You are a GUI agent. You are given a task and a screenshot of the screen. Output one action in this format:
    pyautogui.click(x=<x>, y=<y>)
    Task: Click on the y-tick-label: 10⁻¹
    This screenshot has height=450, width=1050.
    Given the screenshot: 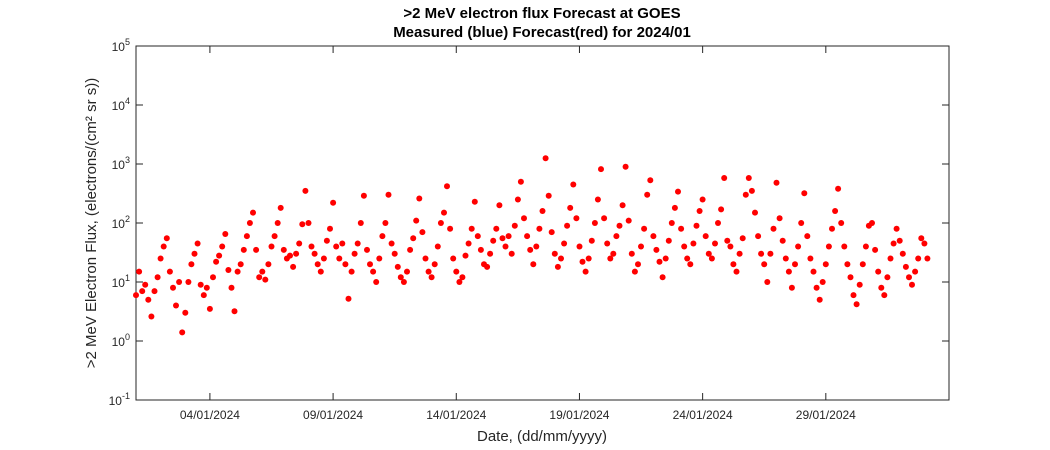 What is the action you would take?
    pyautogui.click(x=119, y=399)
    